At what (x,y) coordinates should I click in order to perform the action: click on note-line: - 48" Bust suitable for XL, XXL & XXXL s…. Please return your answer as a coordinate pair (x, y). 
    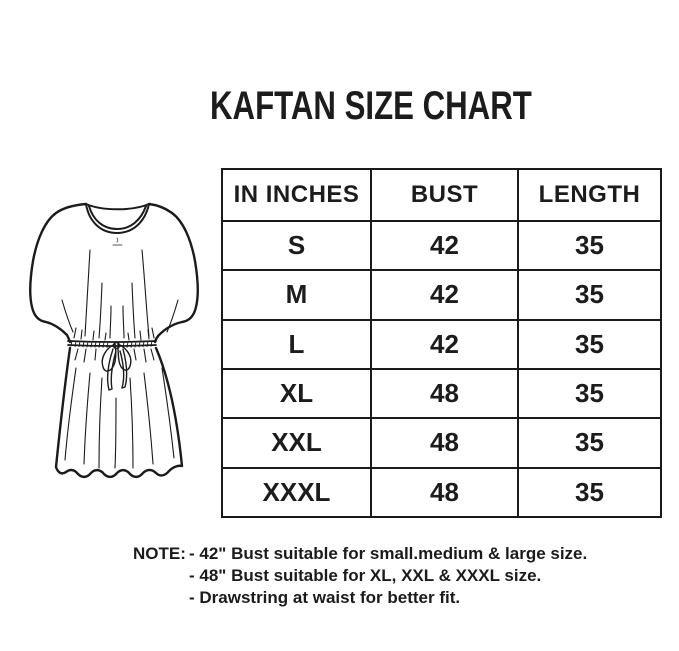
    Looking at the image, I should click on (365, 575).